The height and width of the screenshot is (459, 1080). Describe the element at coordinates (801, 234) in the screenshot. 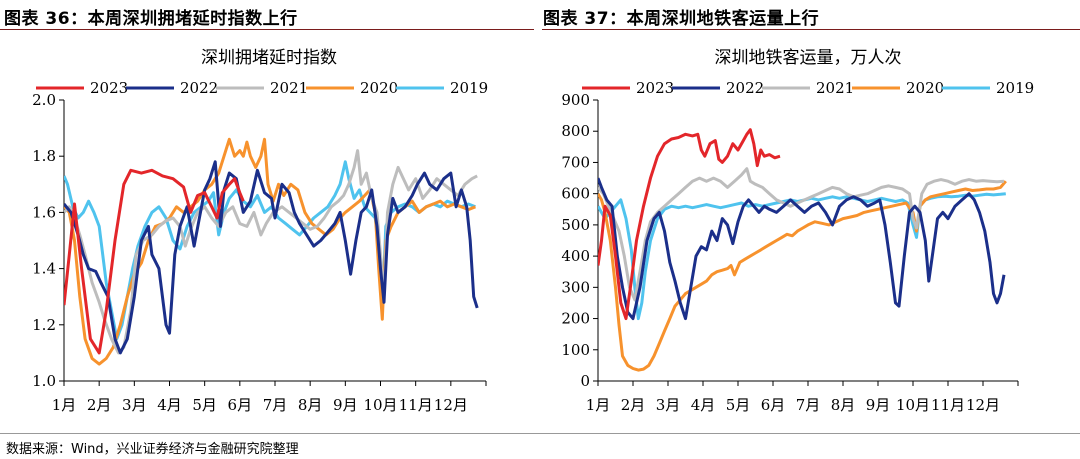

I see `series-line-2021` at that location.